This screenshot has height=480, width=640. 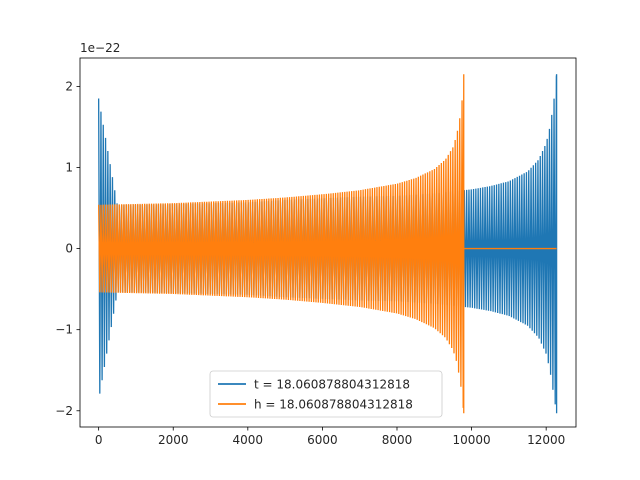 I want to click on x-axis: 0 2000 4000 6000 8000 10000 12000, so click(x=330, y=437).